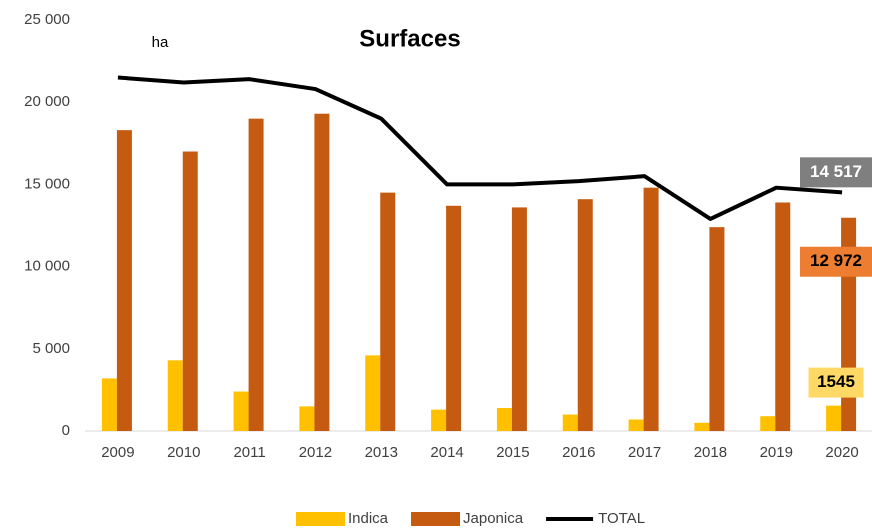  I want to click on x-tick-label: 2013, so click(381, 452).